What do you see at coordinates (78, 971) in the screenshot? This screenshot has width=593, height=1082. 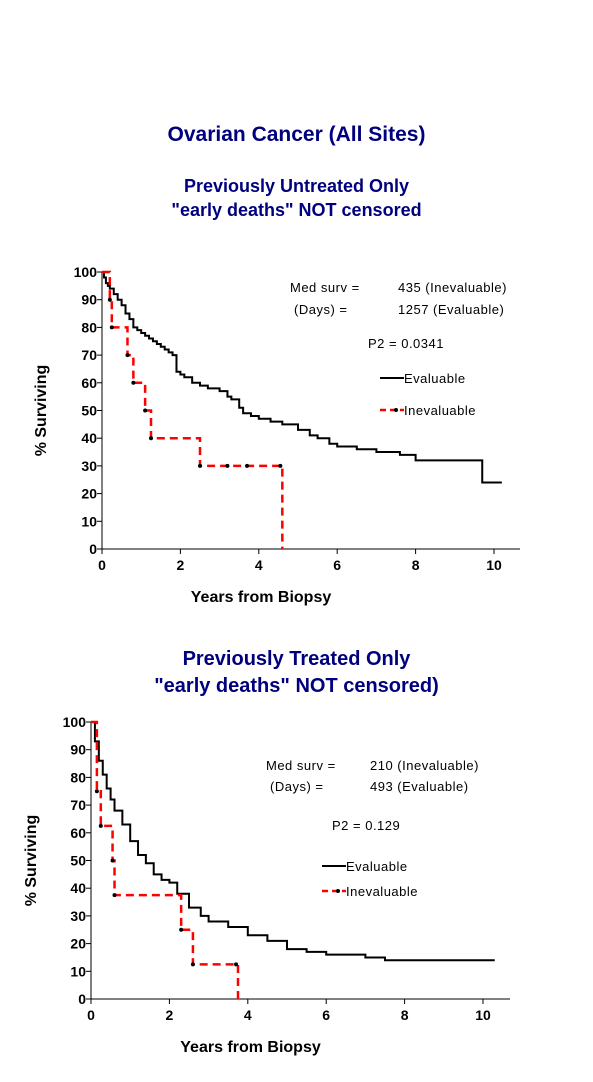 I see `chart2-ytick-label: 10` at bounding box center [78, 971].